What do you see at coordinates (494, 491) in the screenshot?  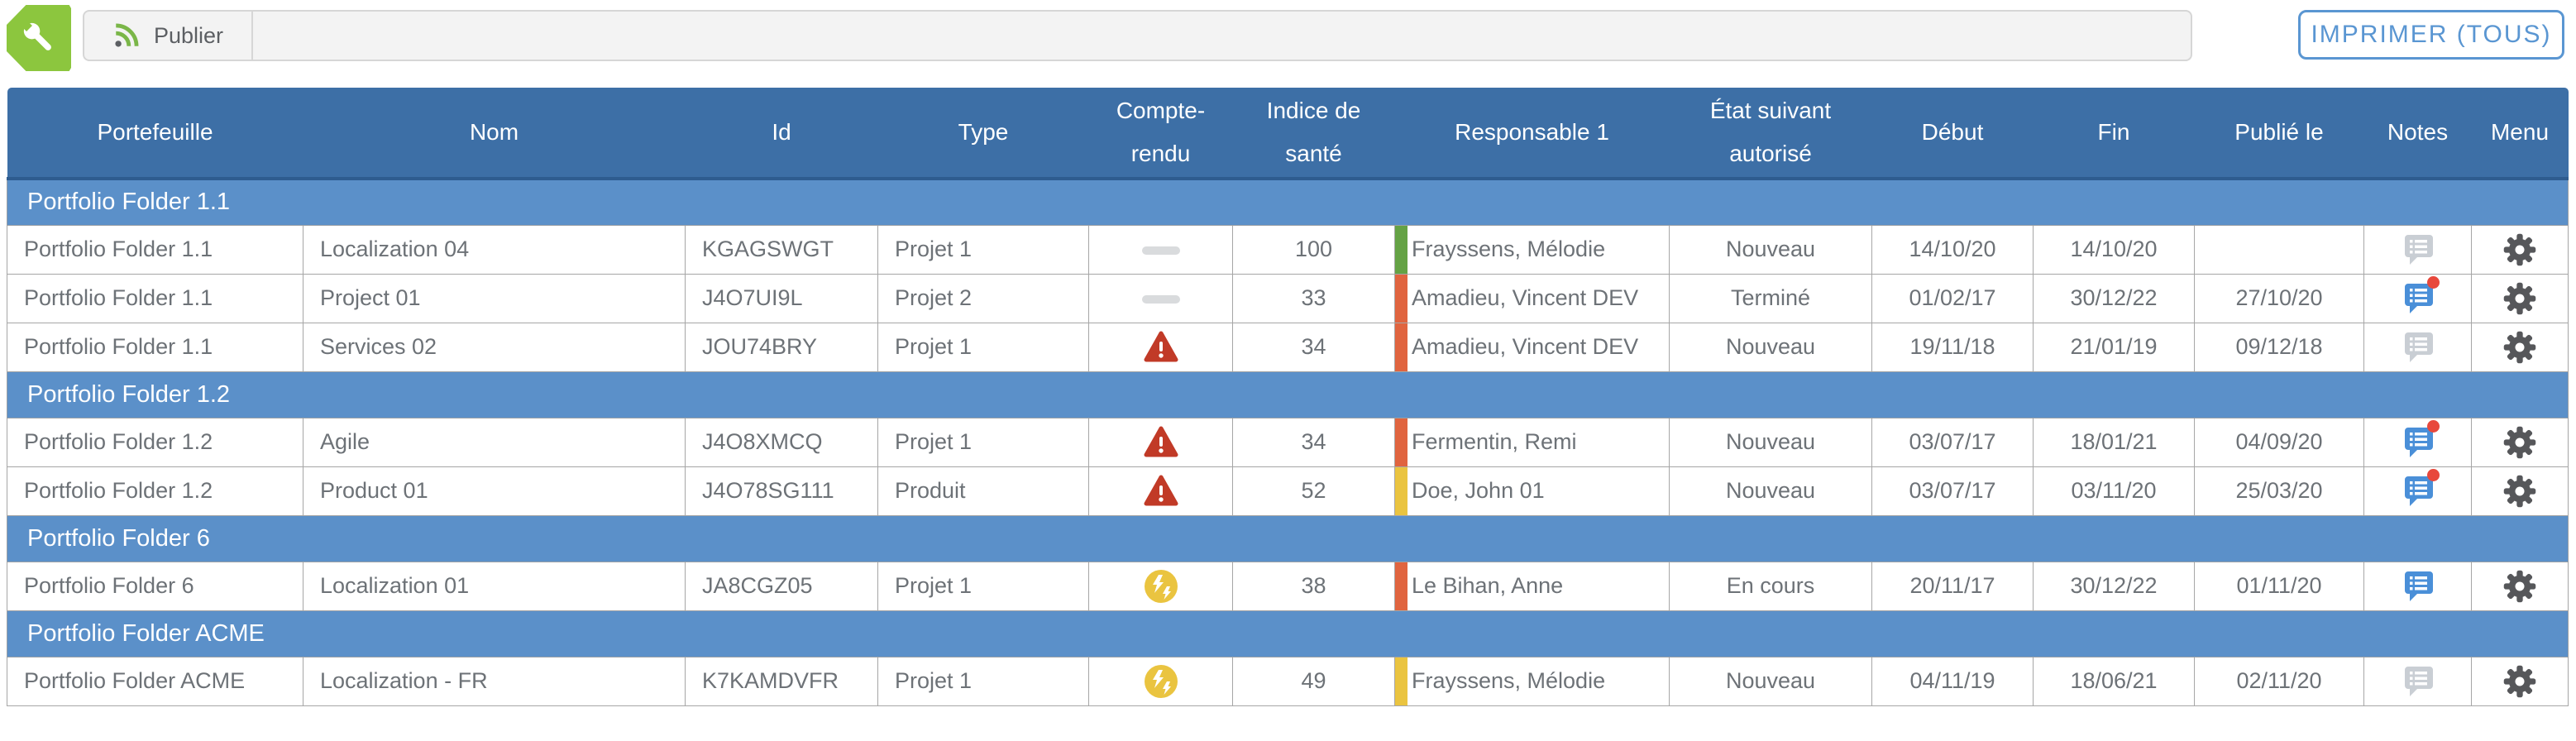 I see `cell-nom: Product 01` at bounding box center [494, 491].